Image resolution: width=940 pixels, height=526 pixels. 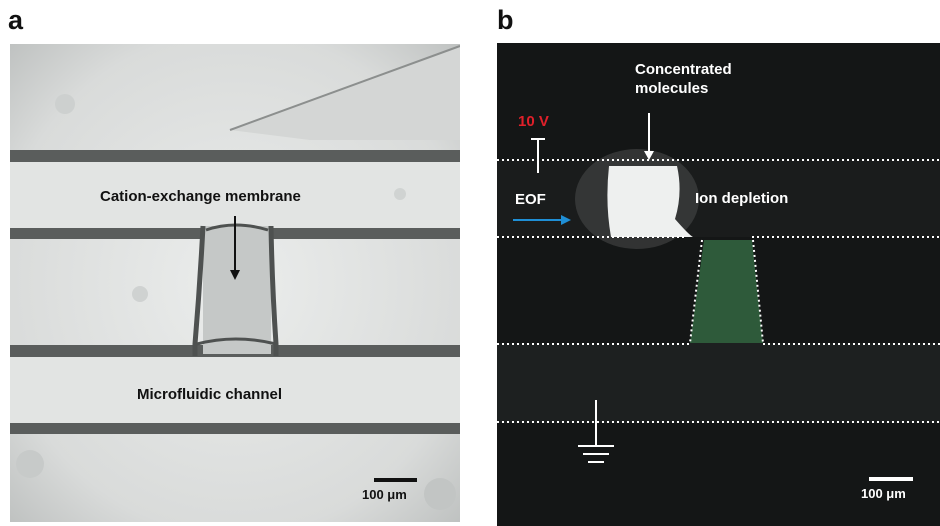 I want to click on membrane-arrow, so click(x=235, y=248).